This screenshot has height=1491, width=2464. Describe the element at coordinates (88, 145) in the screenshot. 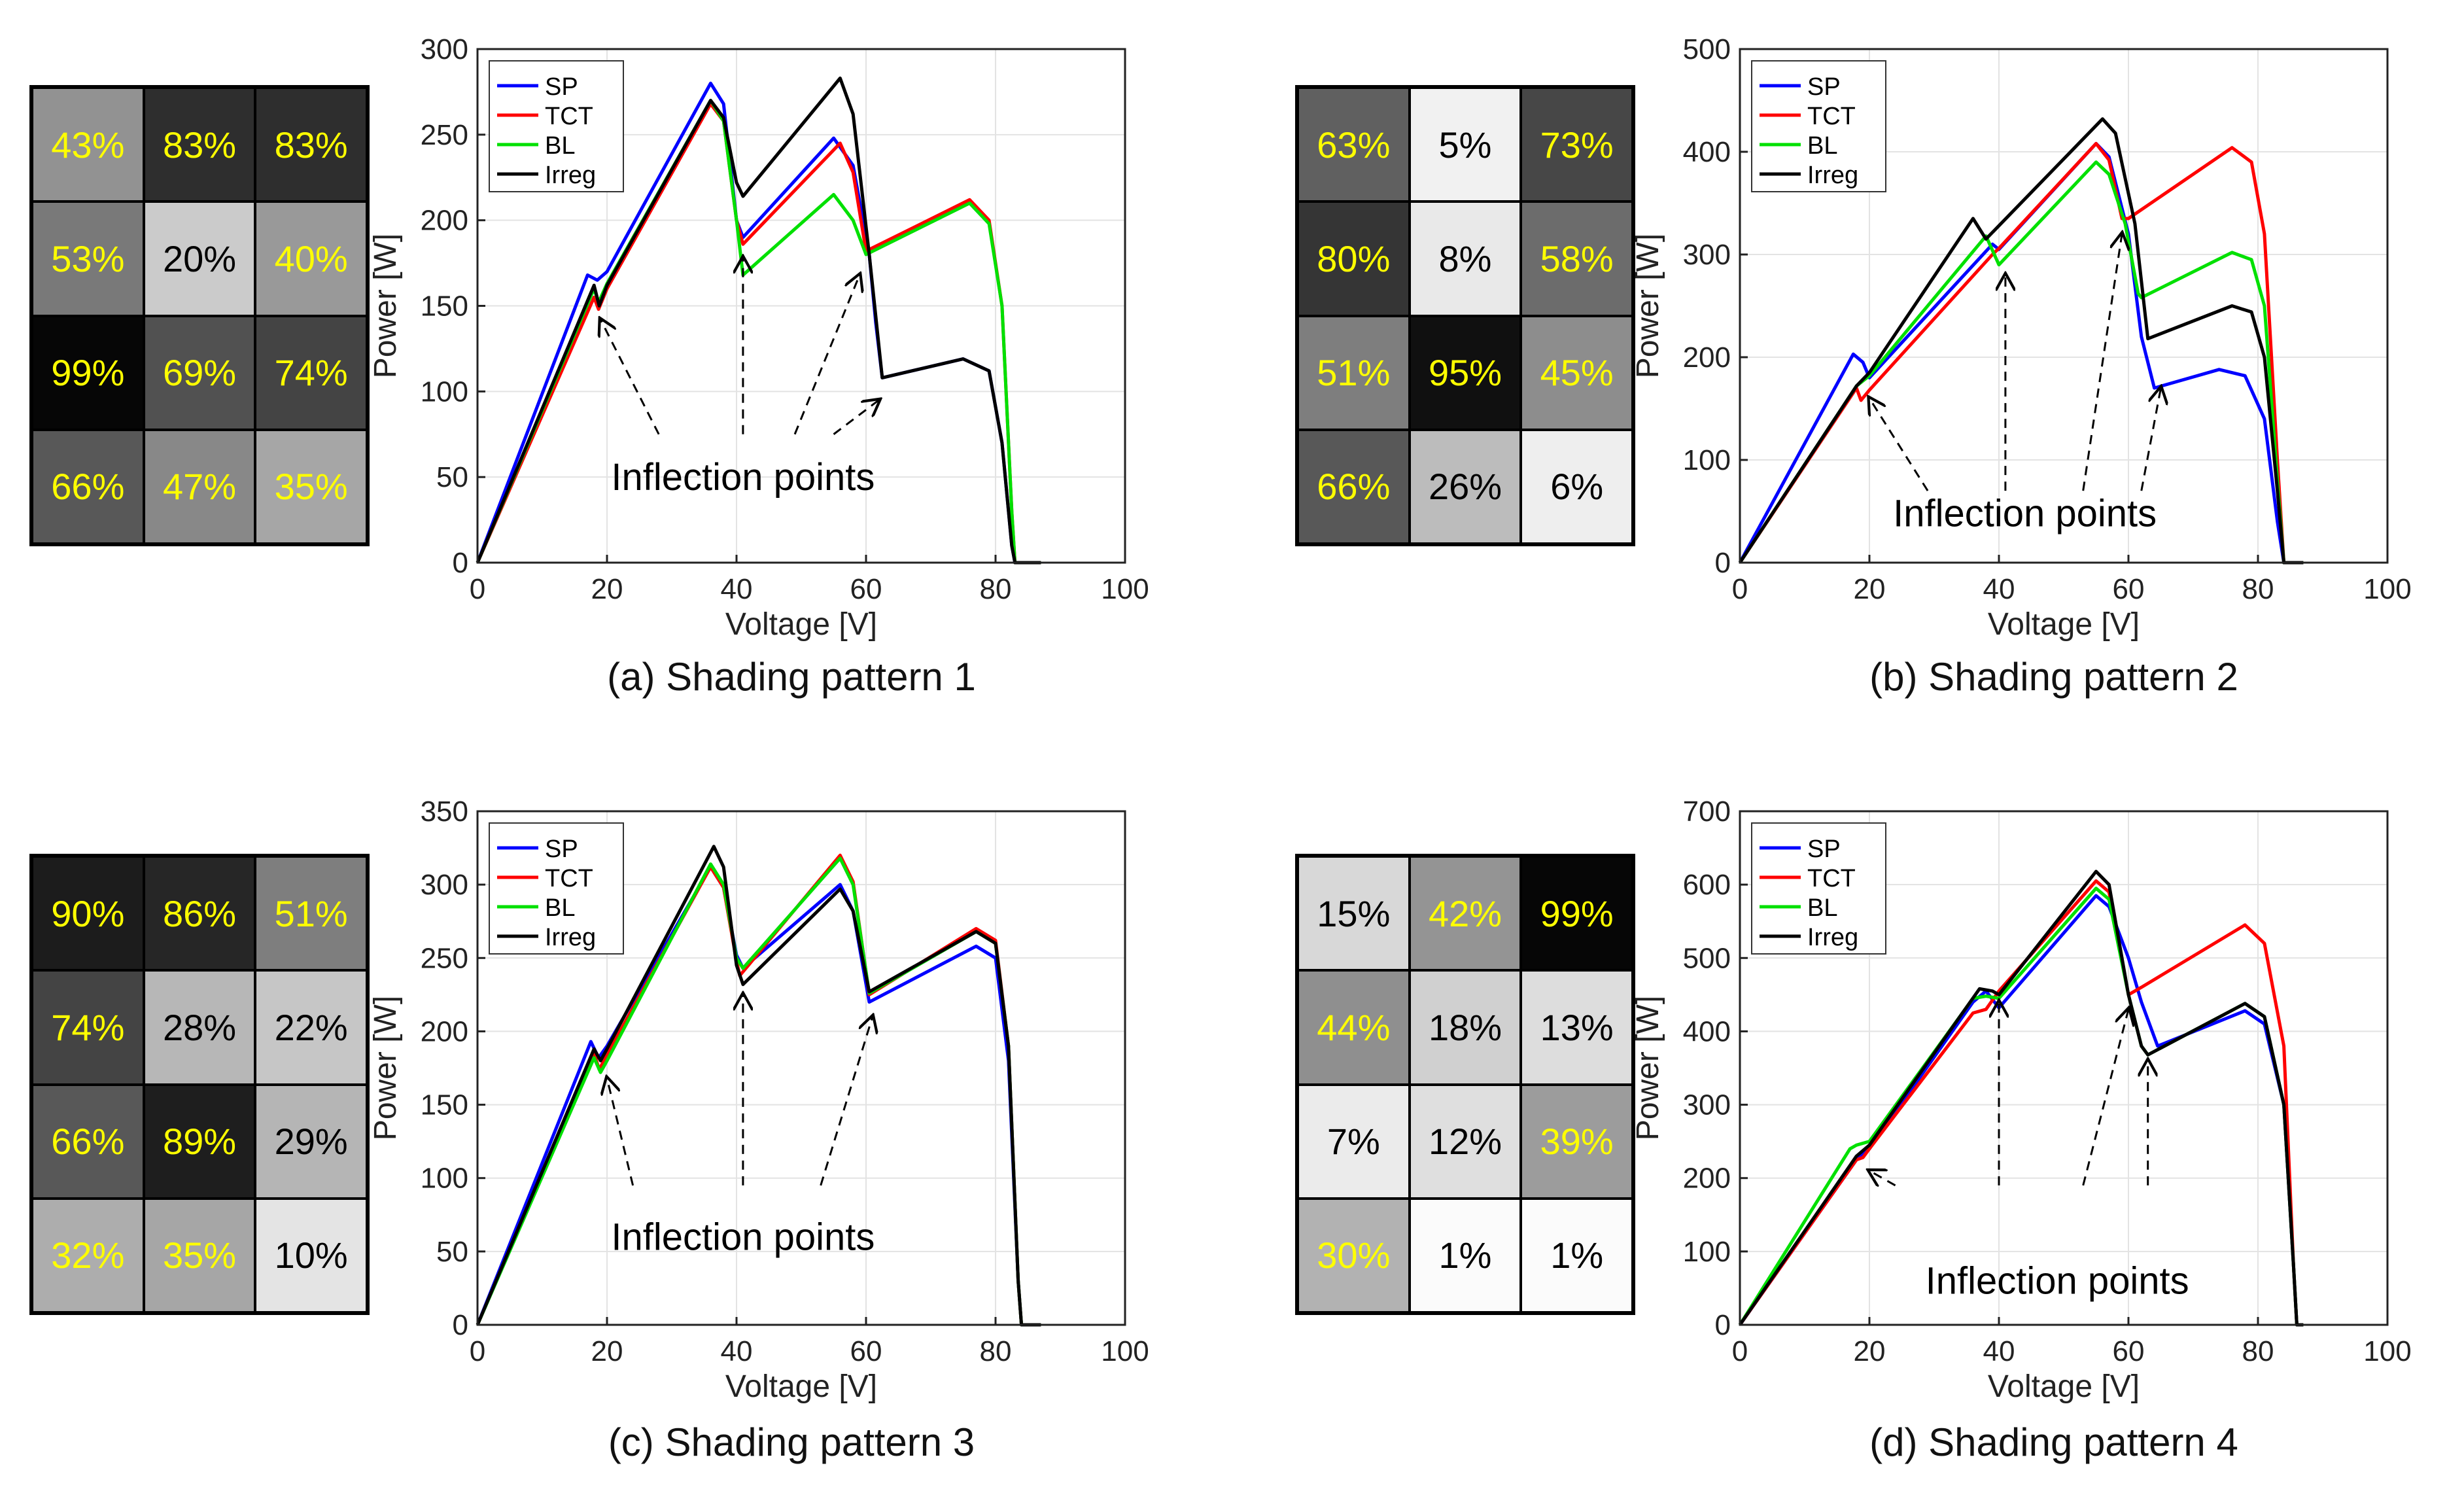

I see `shading-cell: 43%` at that location.